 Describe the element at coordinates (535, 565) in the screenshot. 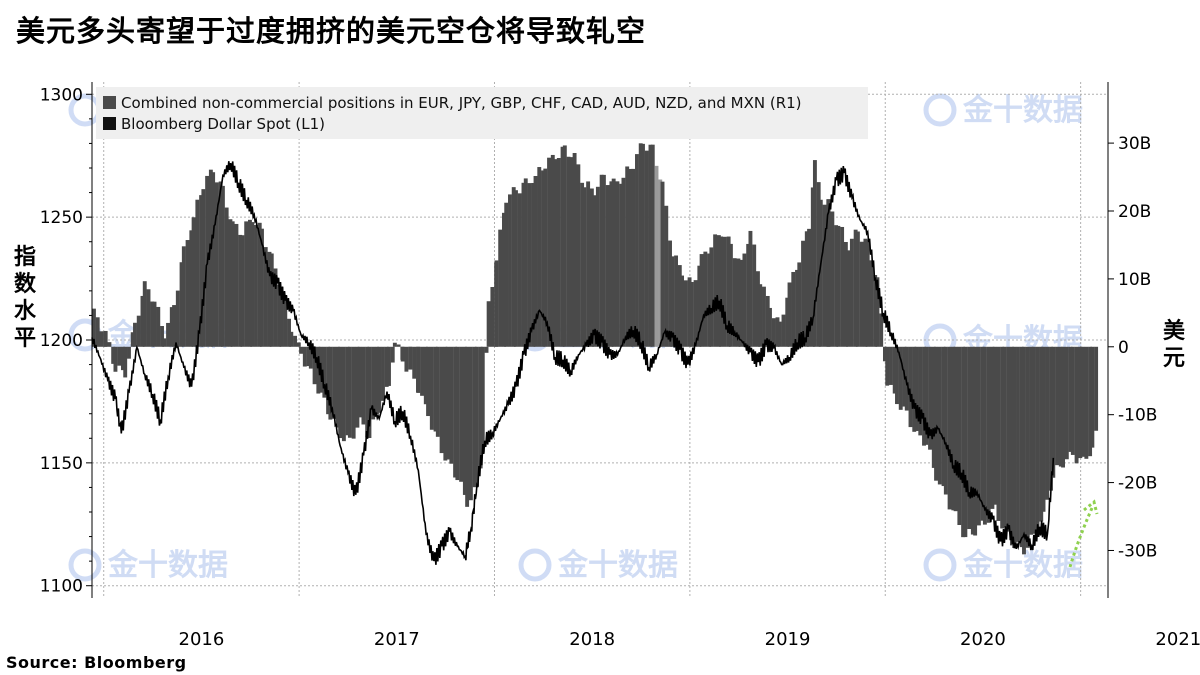

I see `watermark-icon` at that location.